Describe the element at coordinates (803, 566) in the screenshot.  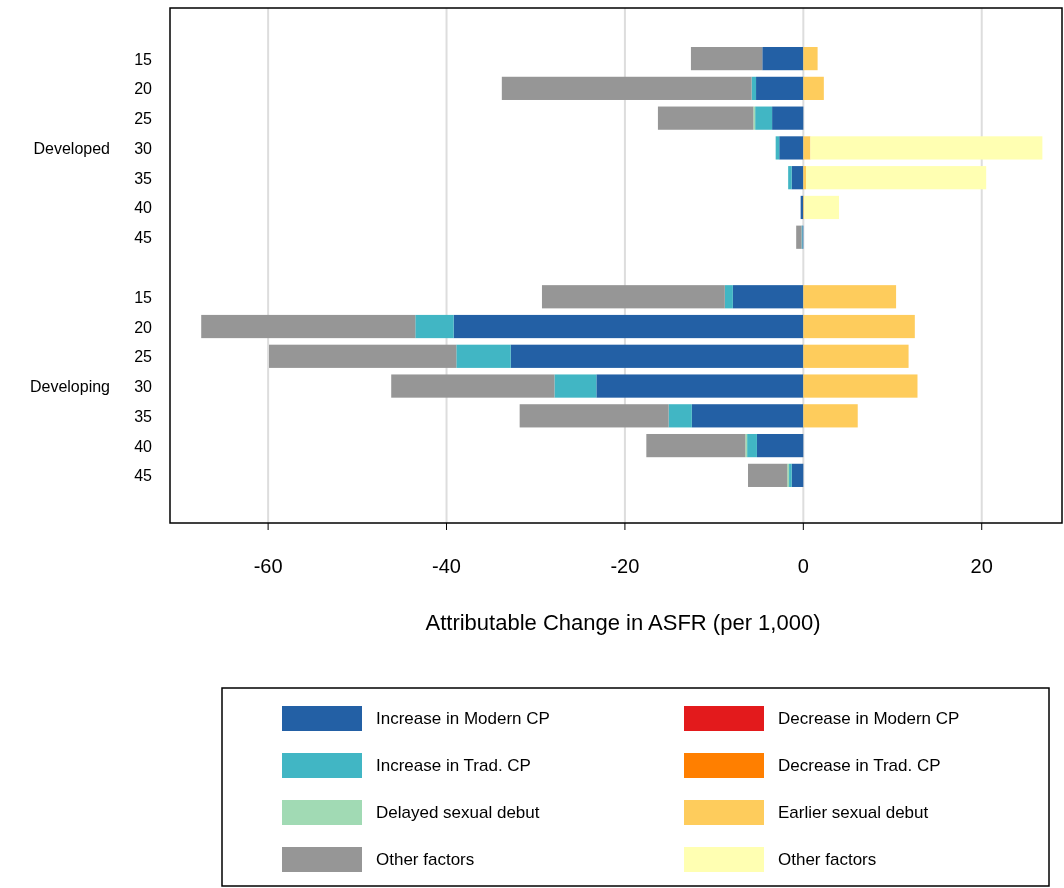
I see `x-tick-label: 0` at that location.